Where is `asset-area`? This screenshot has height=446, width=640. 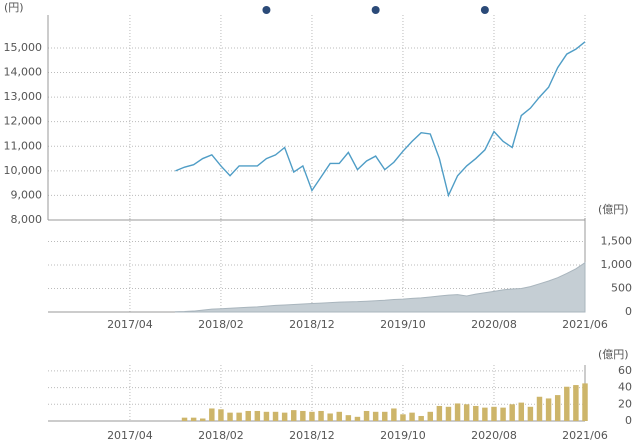
asset-area is located at coordinates (380, 287).